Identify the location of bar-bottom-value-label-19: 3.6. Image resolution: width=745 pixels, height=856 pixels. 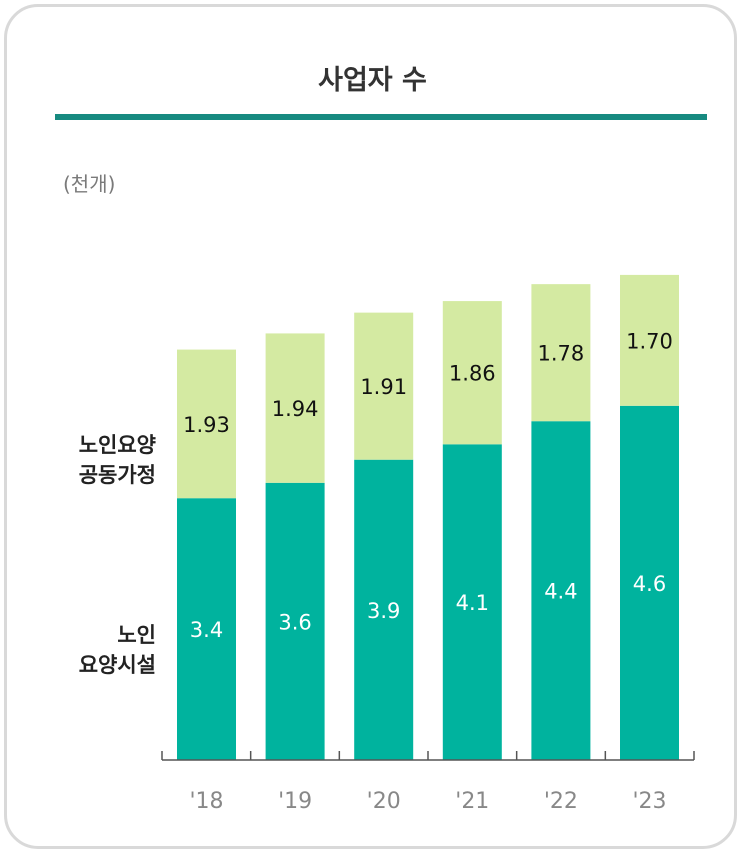
(294, 622).